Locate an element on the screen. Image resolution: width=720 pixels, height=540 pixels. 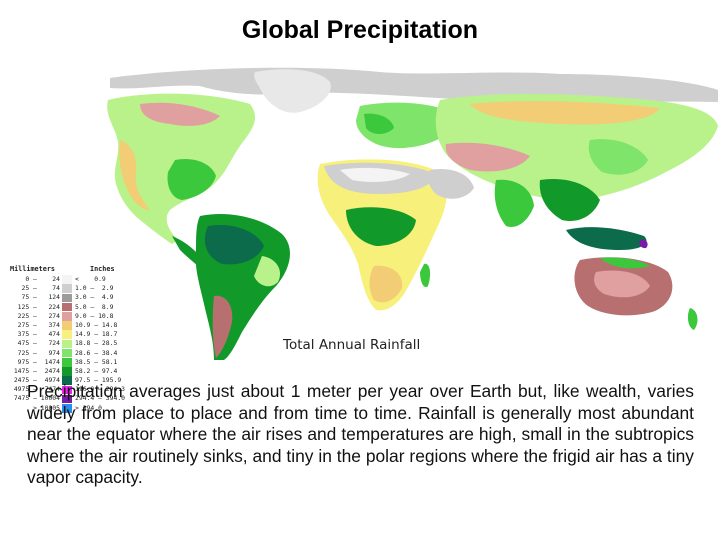
legend-row: 275 – 374 10.9 – 14.8 is located at coordinates (75, 325).